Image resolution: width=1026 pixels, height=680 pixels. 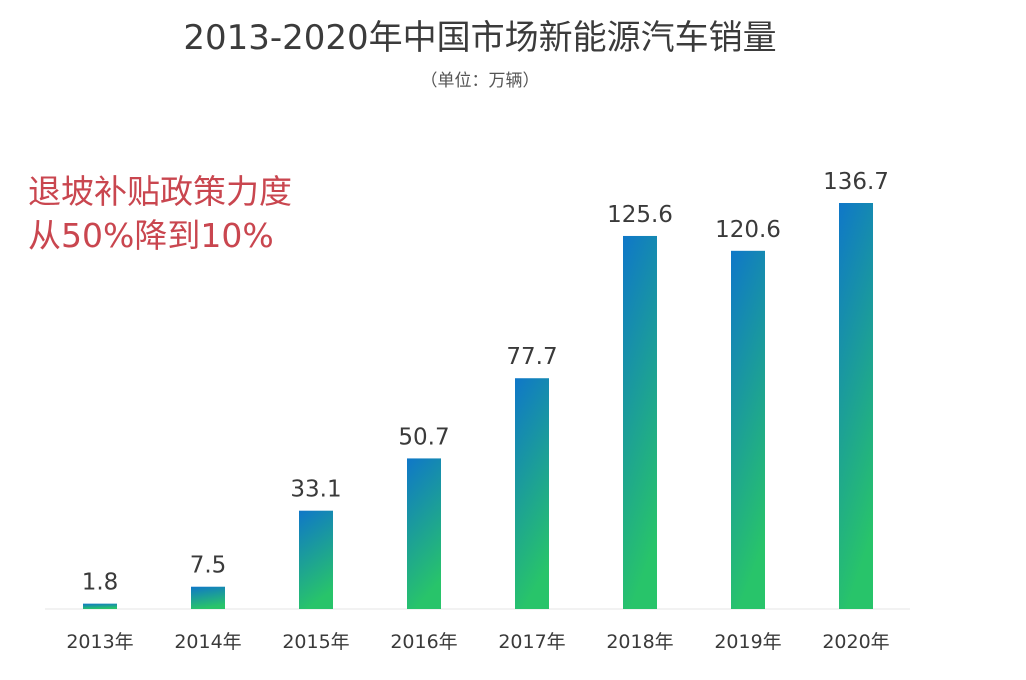 I want to click on chart-title: 2013-2020年中国市场新能源汽车销量, so click(x=480, y=38).